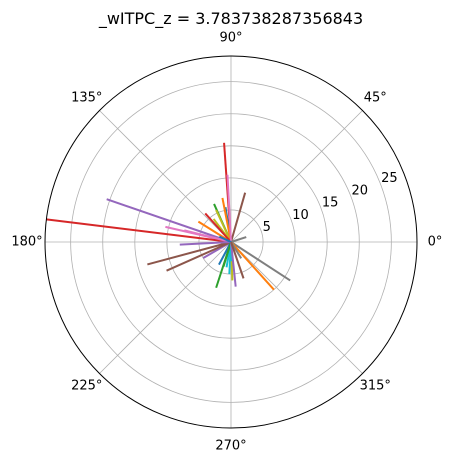  What do you see at coordinates (375, 386) in the screenshot?
I see `angle-tick-label: 315°` at bounding box center [375, 386].